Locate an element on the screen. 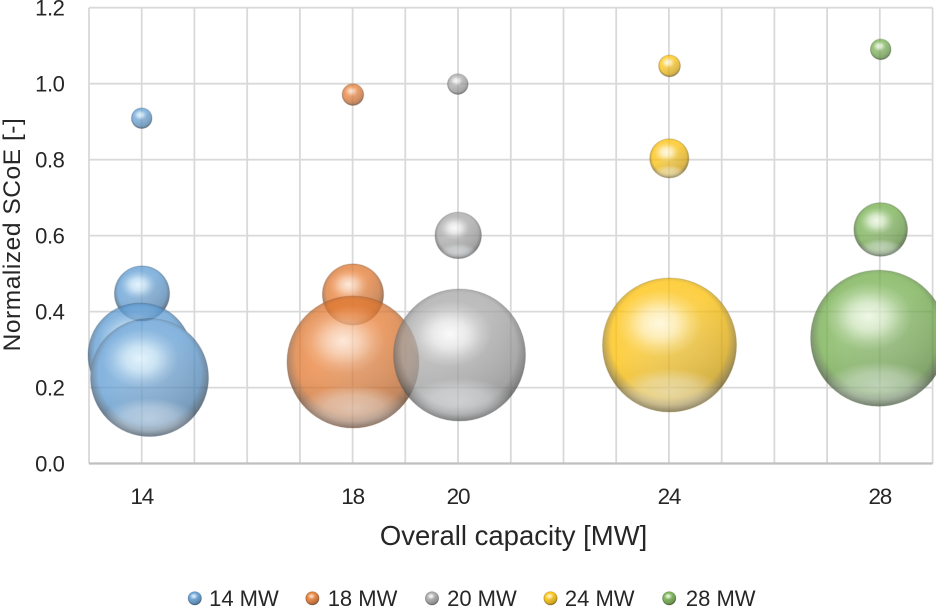 Image resolution: width=936 pixels, height=607 pixels. svg-text: 18 is located at coordinates (352, 496).